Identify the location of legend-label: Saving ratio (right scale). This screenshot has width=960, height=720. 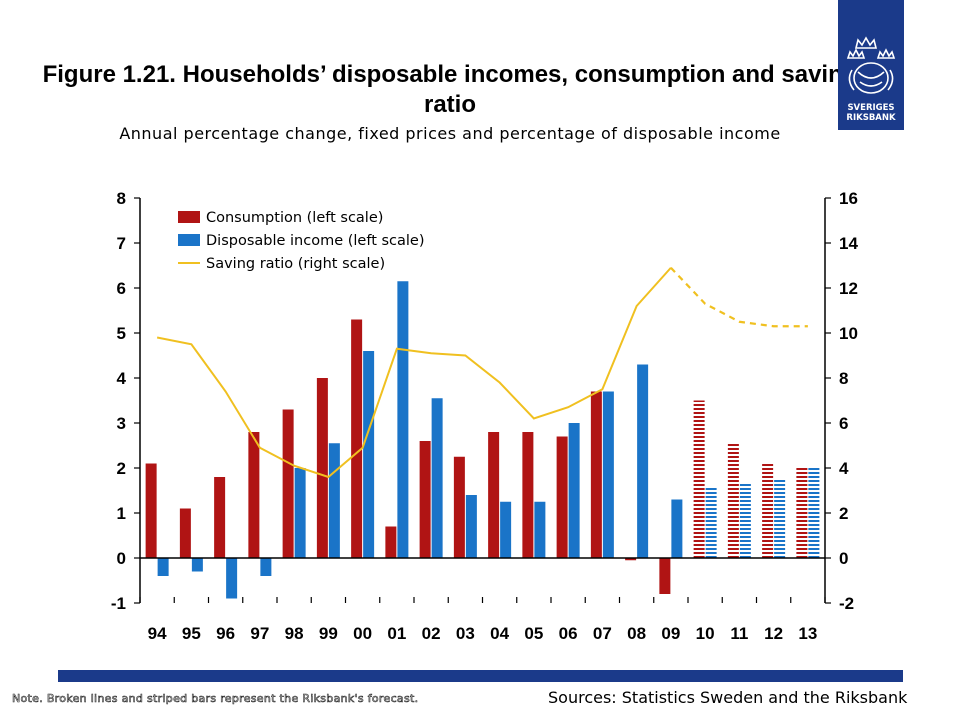
(295, 264).